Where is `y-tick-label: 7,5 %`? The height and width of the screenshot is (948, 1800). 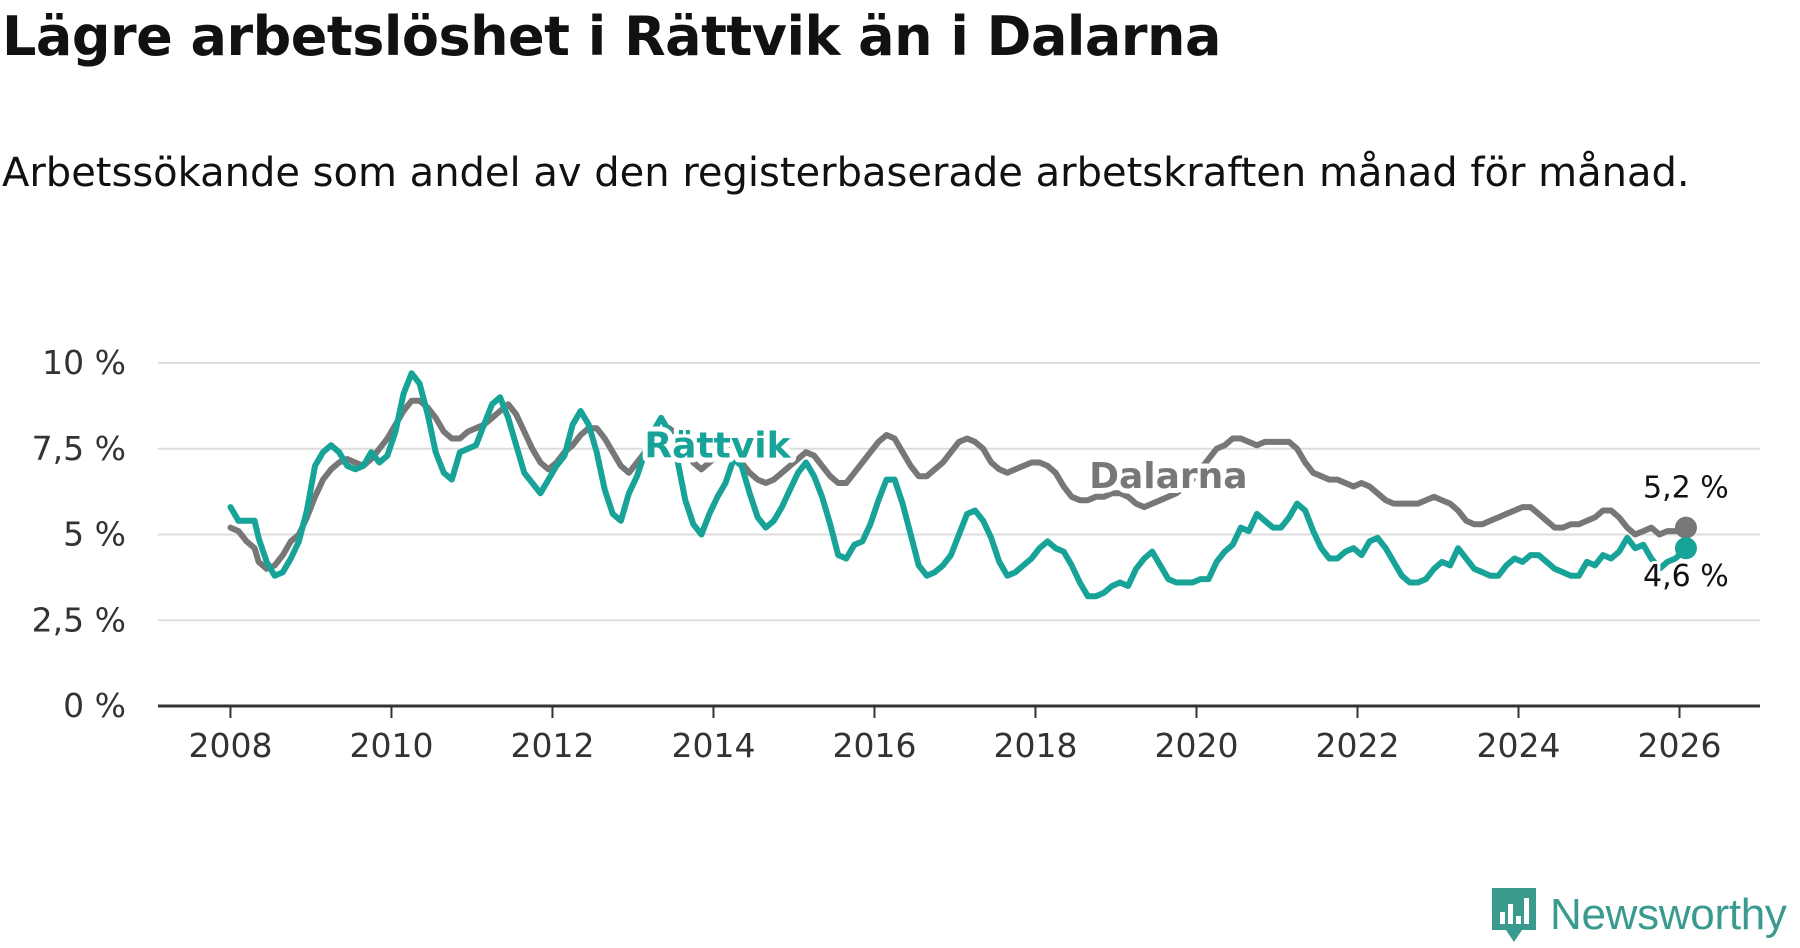
y-tick-label: 7,5 % is located at coordinates (79, 448).